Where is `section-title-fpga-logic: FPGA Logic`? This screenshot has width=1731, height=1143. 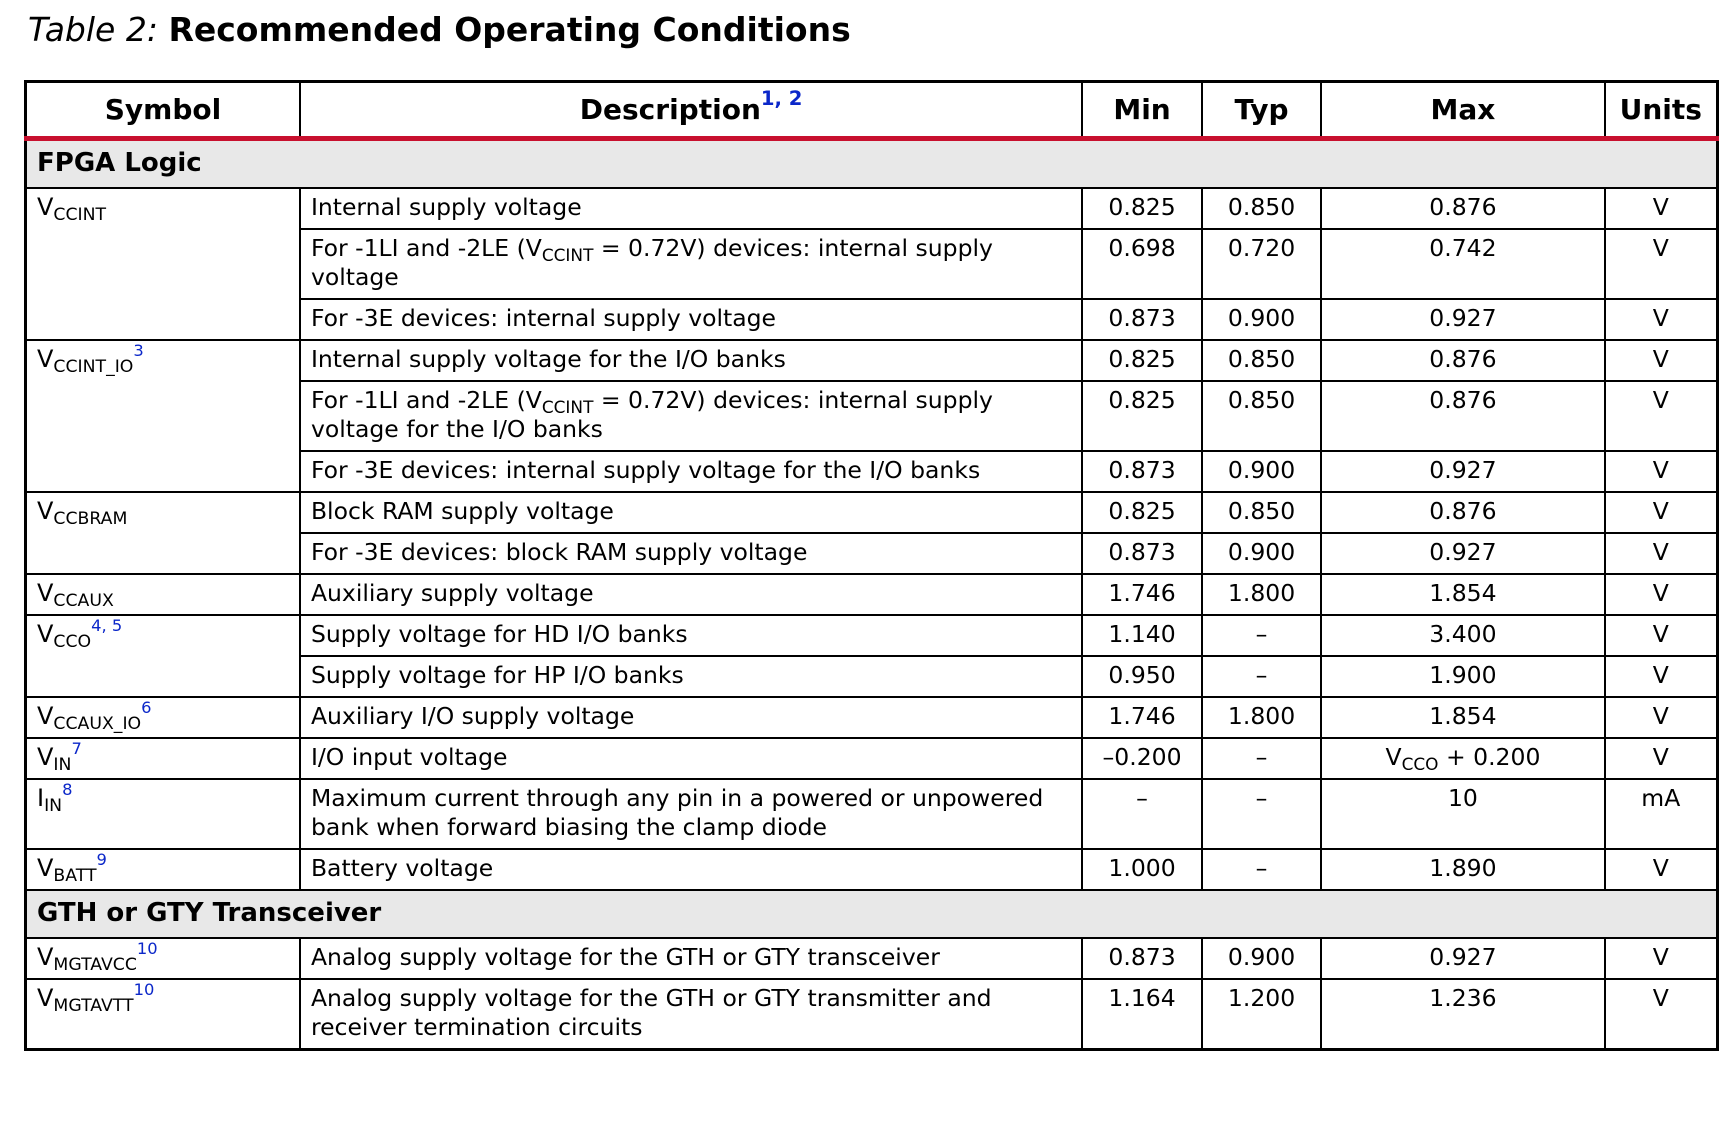 section-title-fpga-logic: FPGA Logic is located at coordinates (871, 163).